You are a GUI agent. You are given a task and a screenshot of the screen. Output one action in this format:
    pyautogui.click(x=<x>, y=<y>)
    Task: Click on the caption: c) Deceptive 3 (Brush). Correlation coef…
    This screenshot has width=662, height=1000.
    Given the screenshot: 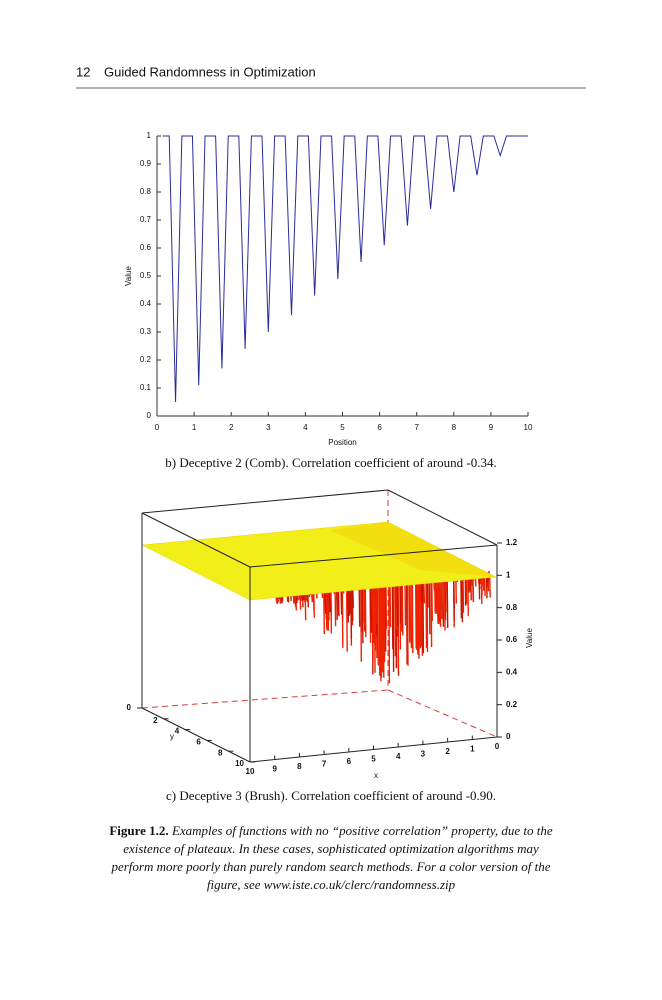 What is the action you would take?
    pyautogui.click(x=331, y=795)
    